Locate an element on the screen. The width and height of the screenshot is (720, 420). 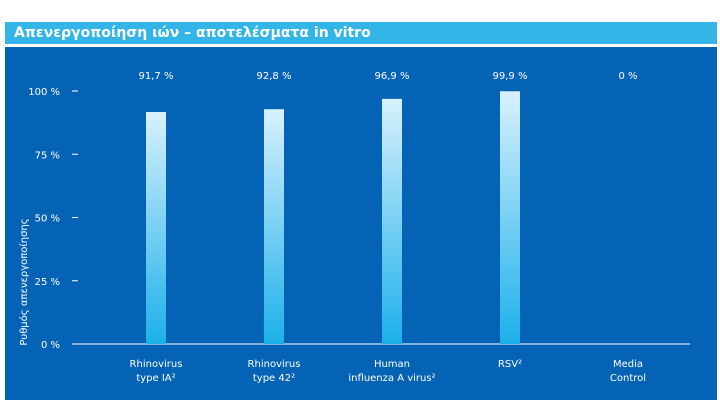
y-tick-label: 0 % is located at coordinates (50, 345).